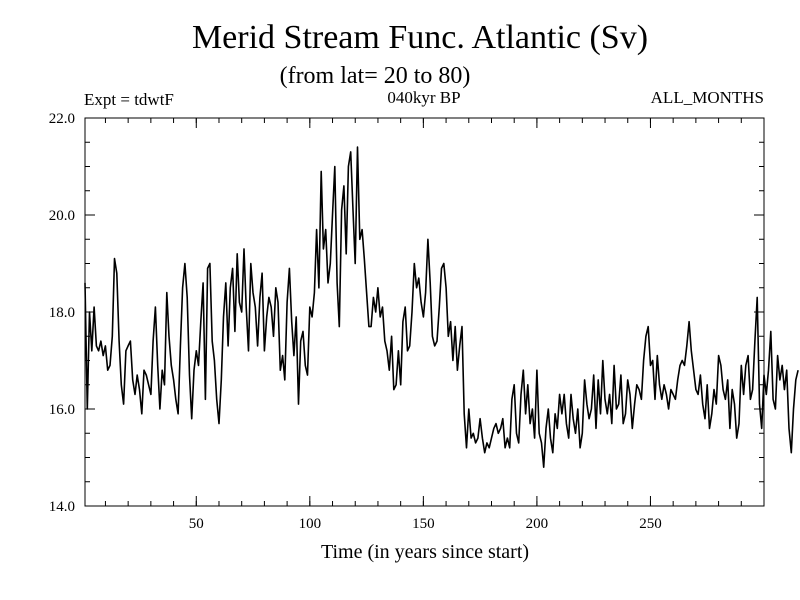 The height and width of the screenshot is (600, 800). Describe the element at coordinates (707, 97) in the screenshot. I see `months-label: ALL_MONTHS` at that location.